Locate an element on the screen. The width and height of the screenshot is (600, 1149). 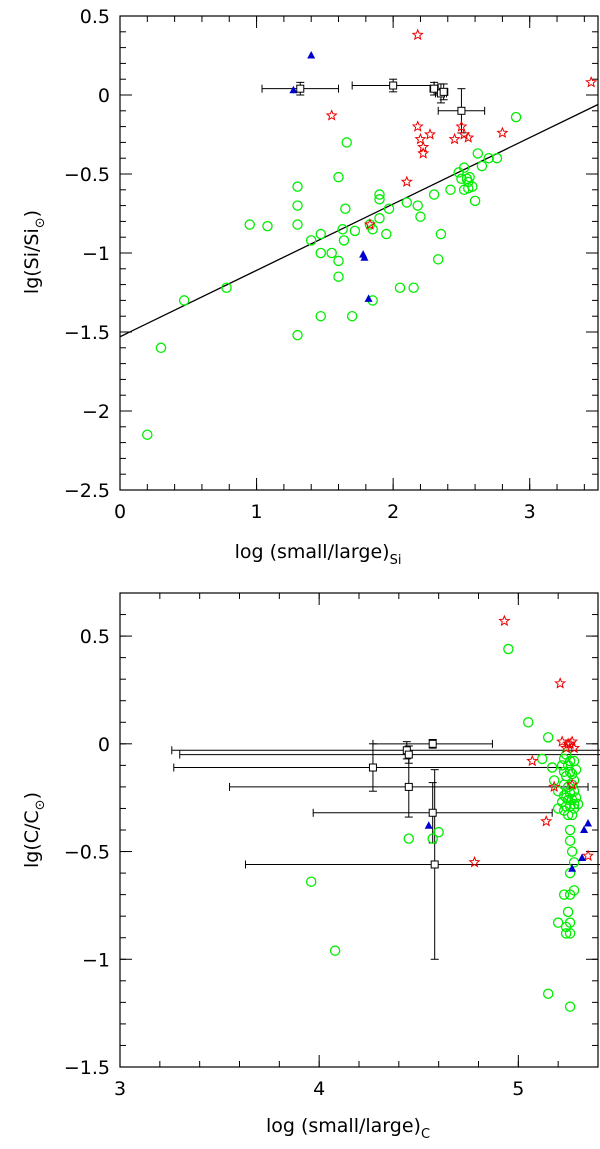
bottom-x-tick-label: 4 is located at coordinates (319, 1089).